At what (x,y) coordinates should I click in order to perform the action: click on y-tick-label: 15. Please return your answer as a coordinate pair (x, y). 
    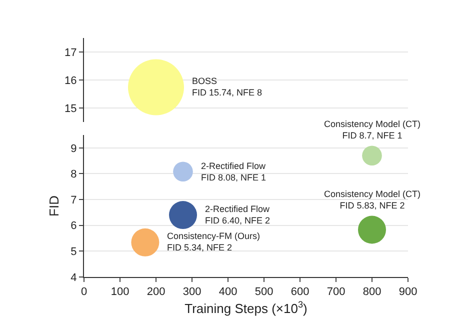
    Looking at the image, I should click on (70, 108).